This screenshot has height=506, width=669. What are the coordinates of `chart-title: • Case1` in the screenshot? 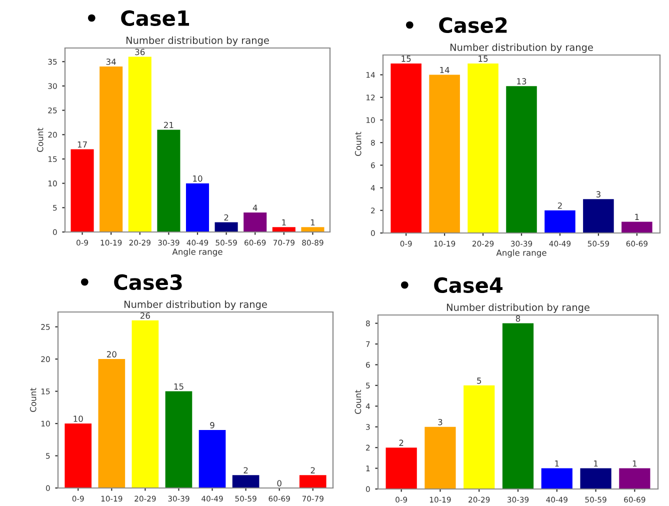 It's located at (139, 18).